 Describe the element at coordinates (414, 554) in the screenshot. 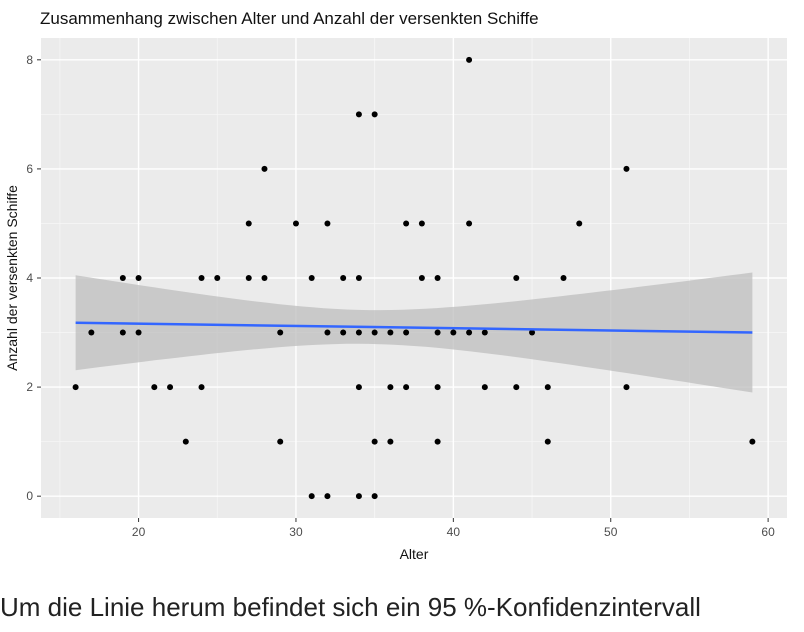

I see `x-axis-label: Alter` at that location.